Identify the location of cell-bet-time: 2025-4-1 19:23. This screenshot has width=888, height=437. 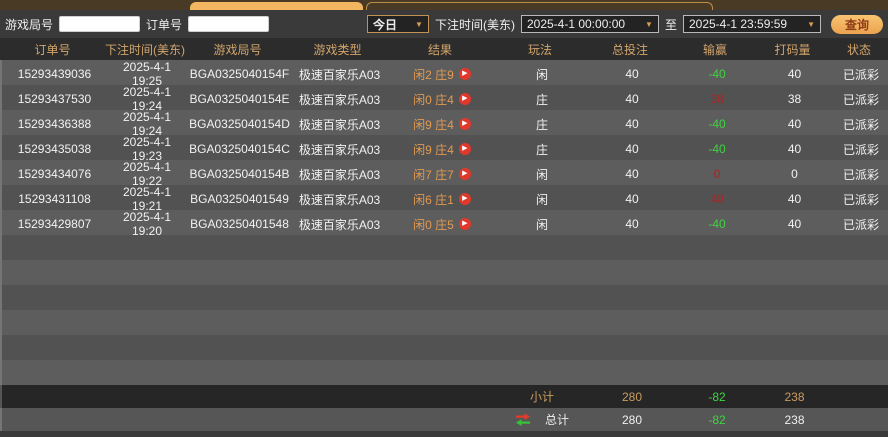
(147, 149).